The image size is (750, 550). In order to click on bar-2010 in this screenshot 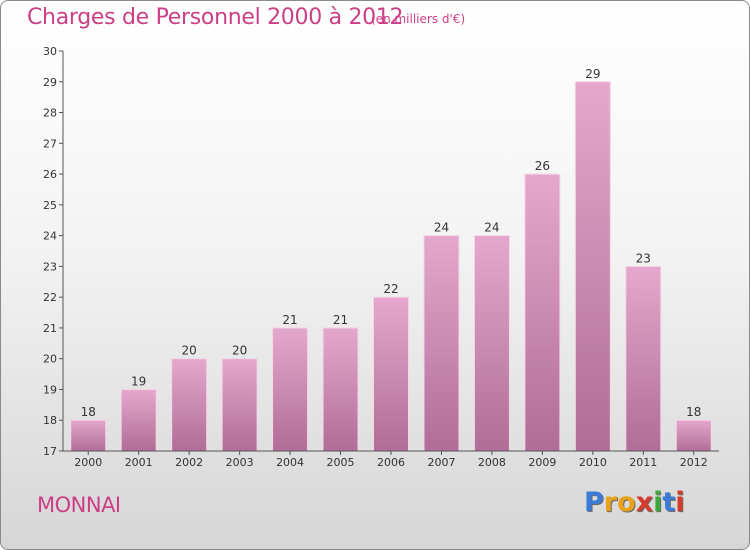, I will do `click(592, 266)`.